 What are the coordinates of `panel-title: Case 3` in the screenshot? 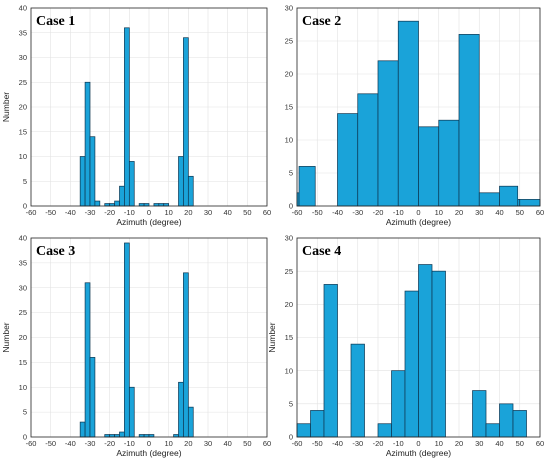 It's located at (55, 251).